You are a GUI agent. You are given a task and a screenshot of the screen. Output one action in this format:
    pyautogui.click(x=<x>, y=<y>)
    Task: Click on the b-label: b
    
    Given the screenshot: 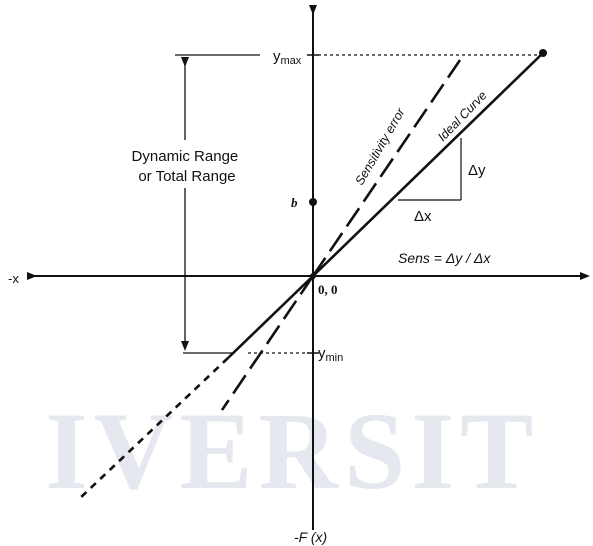 What is the action you would take?
    pyautogui.click(x=294, y=202)
    